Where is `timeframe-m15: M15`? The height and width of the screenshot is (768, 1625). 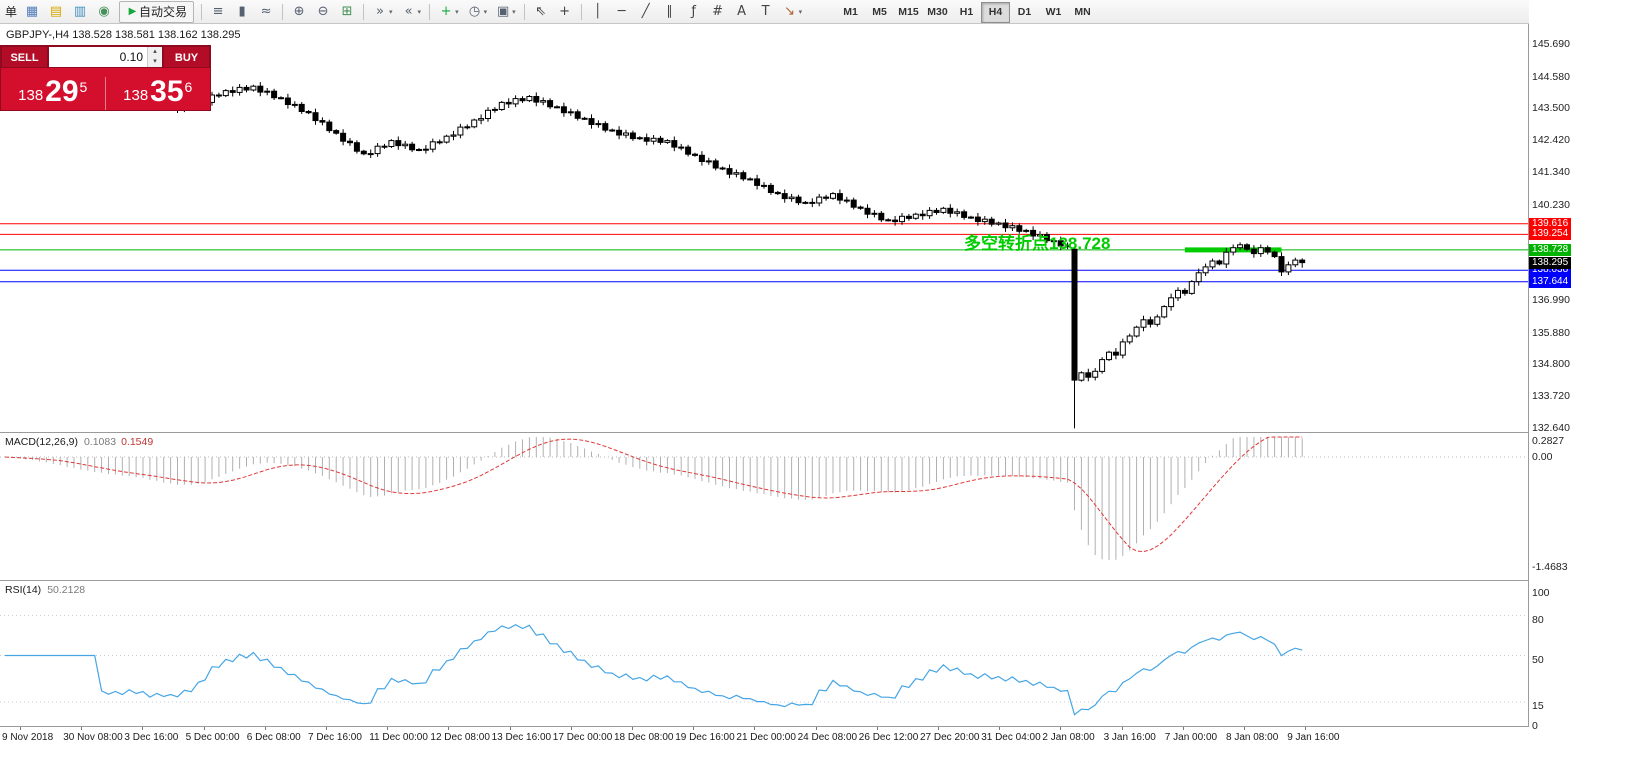 timeframe-m15: M15 is located at coordinates (908, 12).